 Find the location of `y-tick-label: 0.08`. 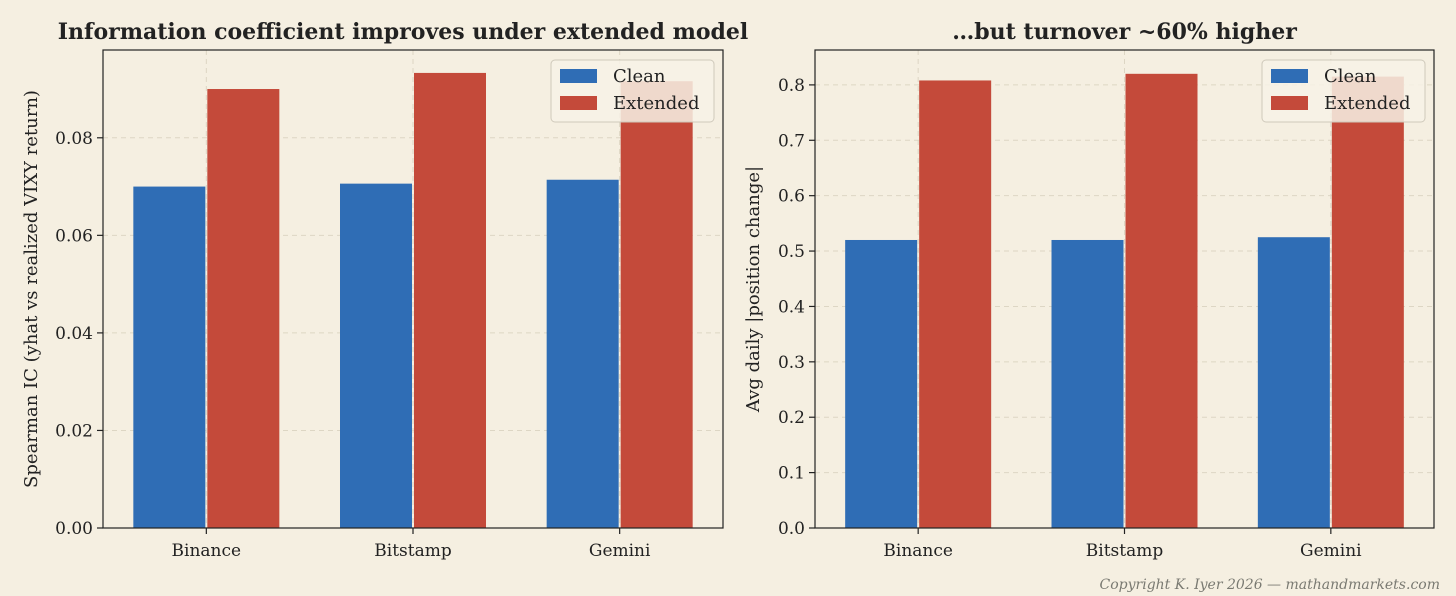

y-tick-label: 0.08 is located at coordinates (74, 139).